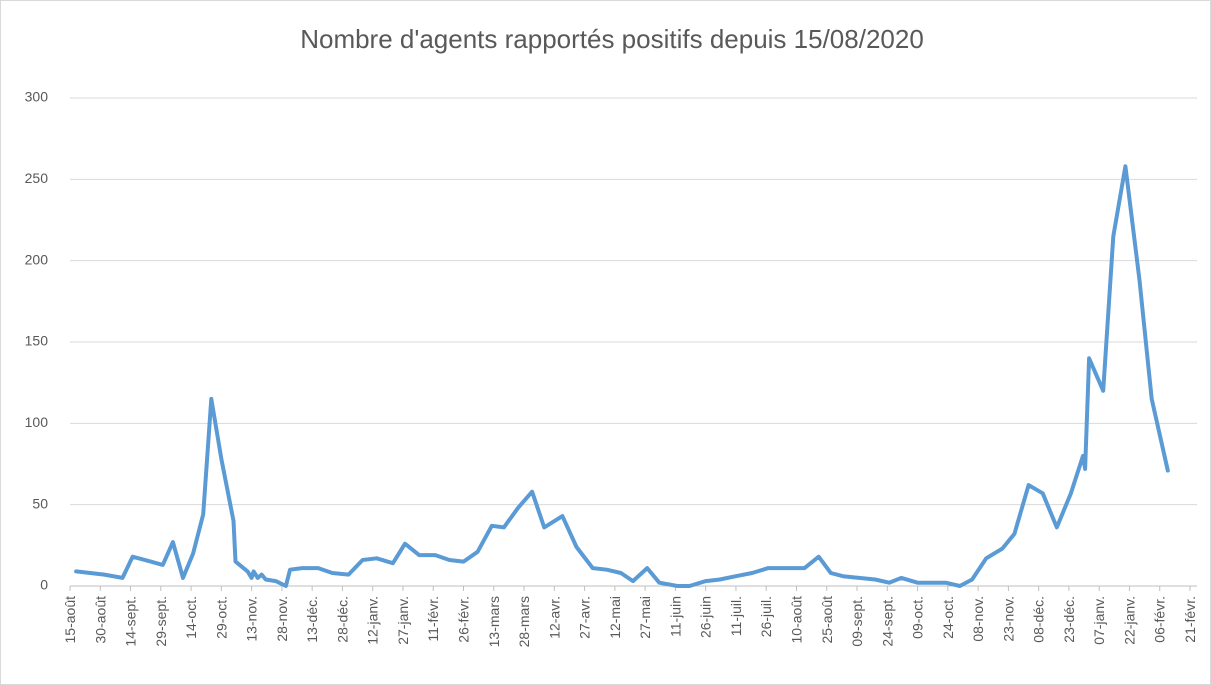 Image resolution: width=1211 pixels, height=685 pixels. Describe the element at coordinates (161, 621) in the screenshot. I see `x-tick-label: 29-sept.` at that location.